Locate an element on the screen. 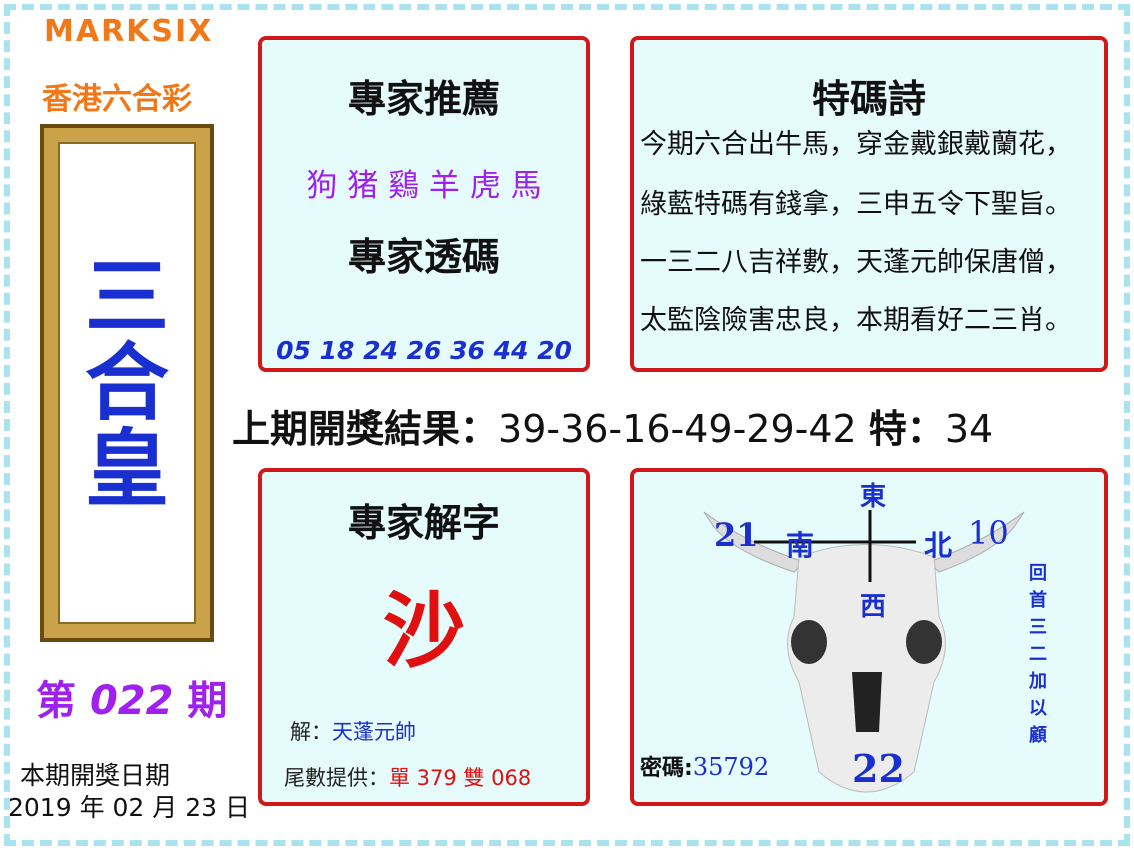  tail-numbers: 尾數提供：單 379 雙 068 is located at coordinates (407, 777).